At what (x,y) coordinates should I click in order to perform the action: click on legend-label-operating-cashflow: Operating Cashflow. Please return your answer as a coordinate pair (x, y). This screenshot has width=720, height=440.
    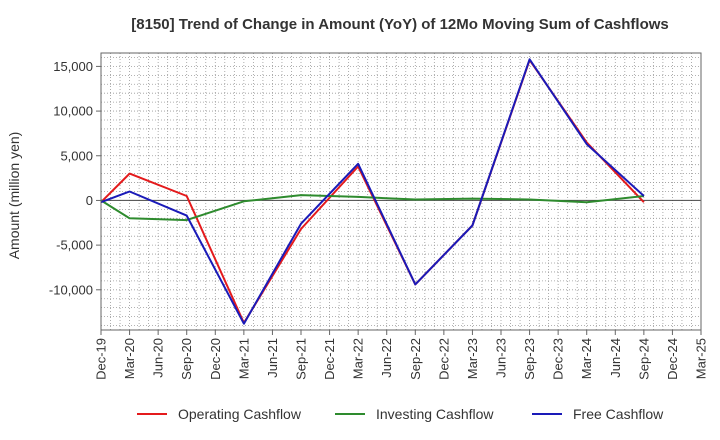
    Looking at the image, I should click on (240, 414).